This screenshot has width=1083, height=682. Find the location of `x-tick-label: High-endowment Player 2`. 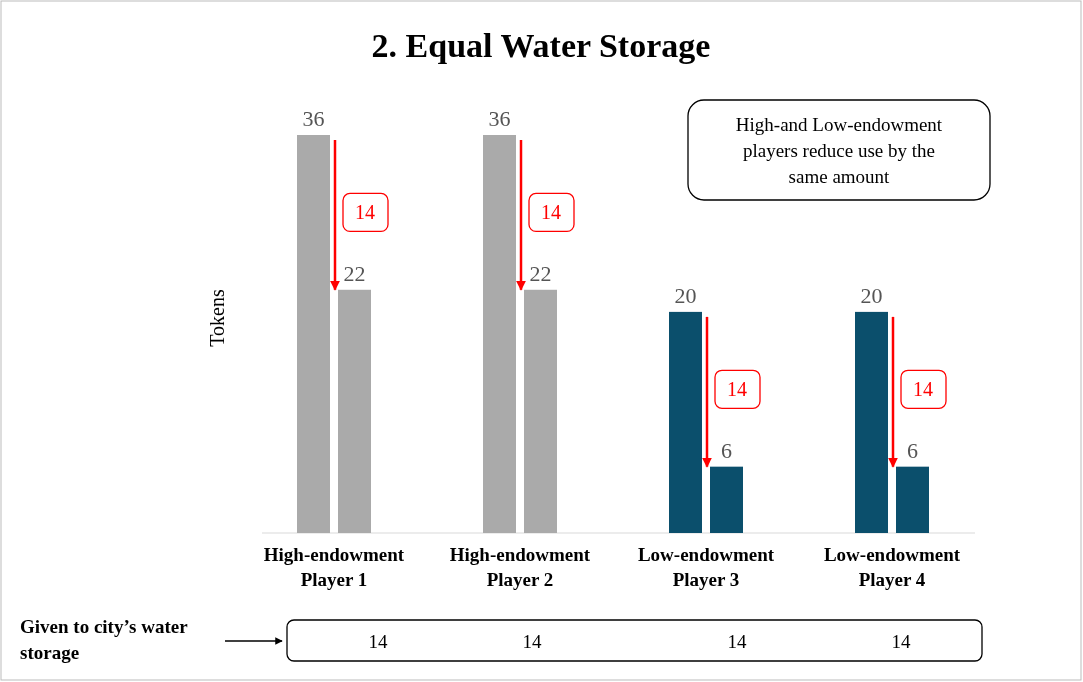

x-tick-label: High-endowment Player 2 is located at coordinates (520, 567).